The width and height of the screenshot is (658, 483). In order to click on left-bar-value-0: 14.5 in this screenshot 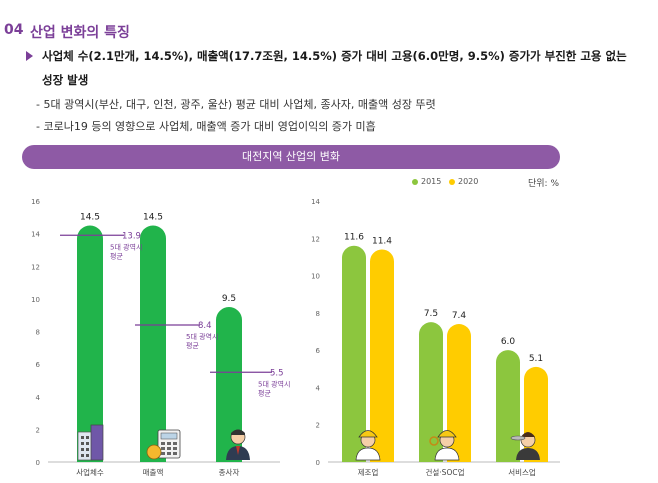, I will do `click(90, 217)`.